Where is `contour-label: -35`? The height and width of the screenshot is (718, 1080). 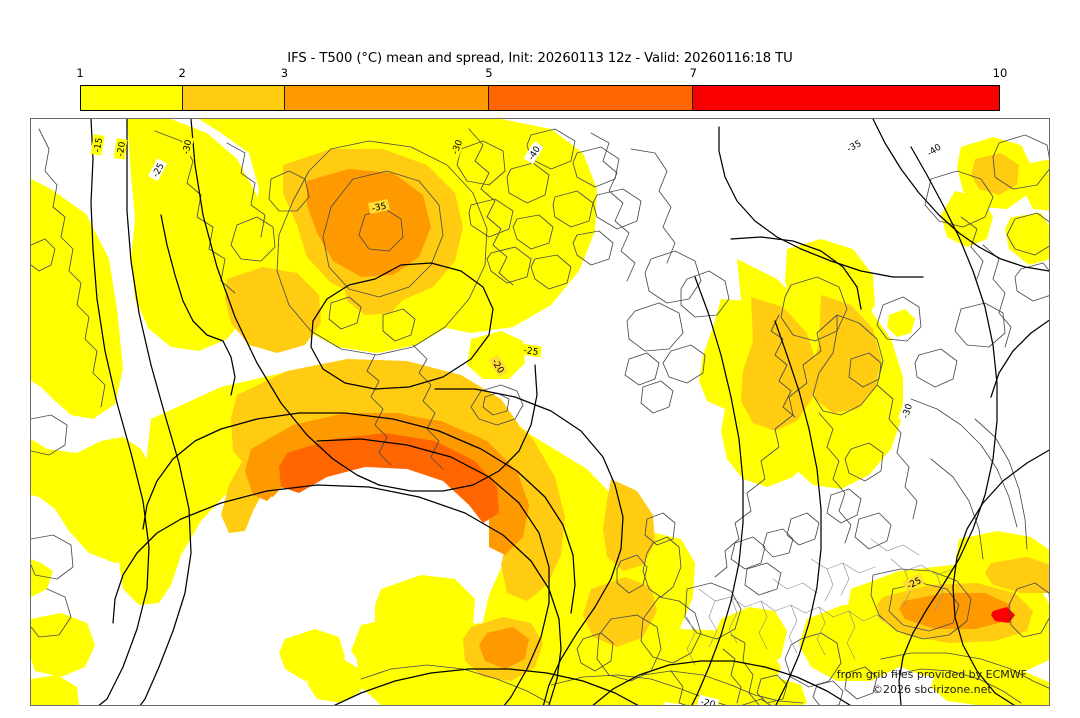 contour-label: -35 is located at coordinates (379, 208).